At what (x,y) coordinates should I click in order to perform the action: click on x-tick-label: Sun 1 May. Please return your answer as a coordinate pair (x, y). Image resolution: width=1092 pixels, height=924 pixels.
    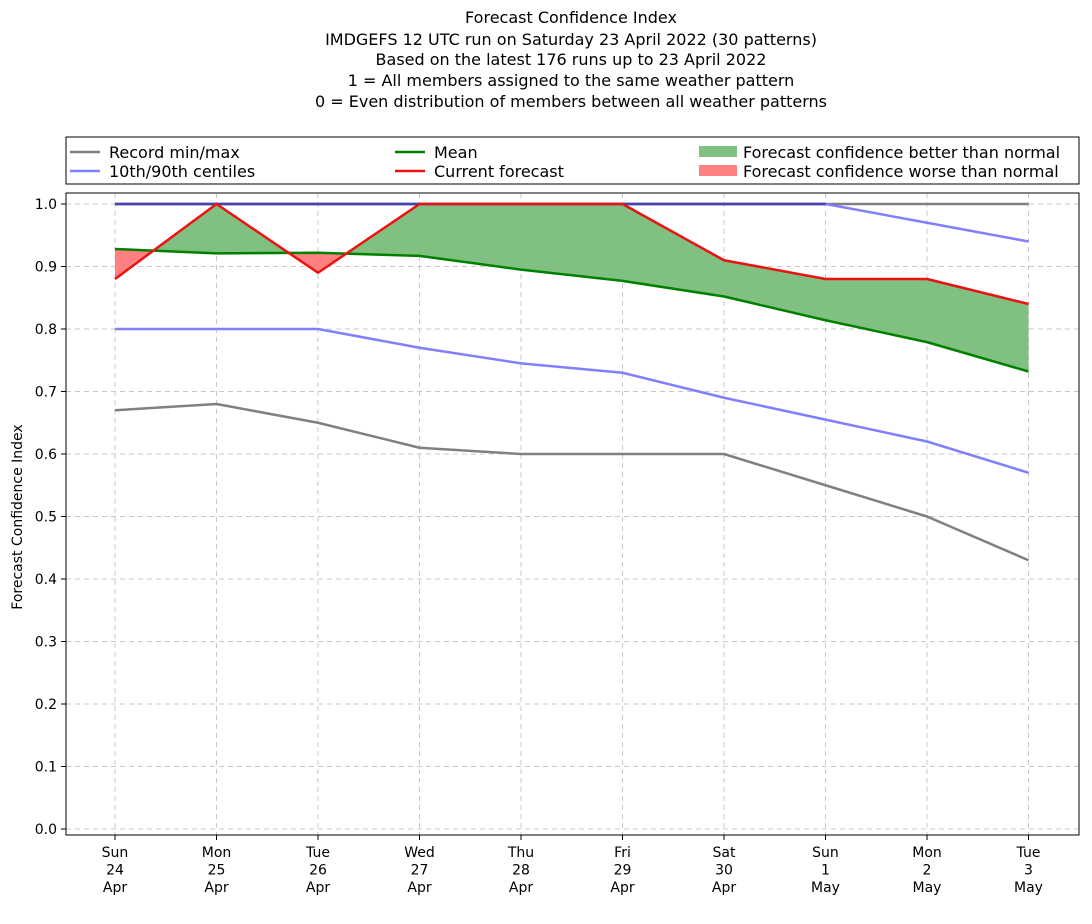
    Looking at the image, I should click on (825, 870).